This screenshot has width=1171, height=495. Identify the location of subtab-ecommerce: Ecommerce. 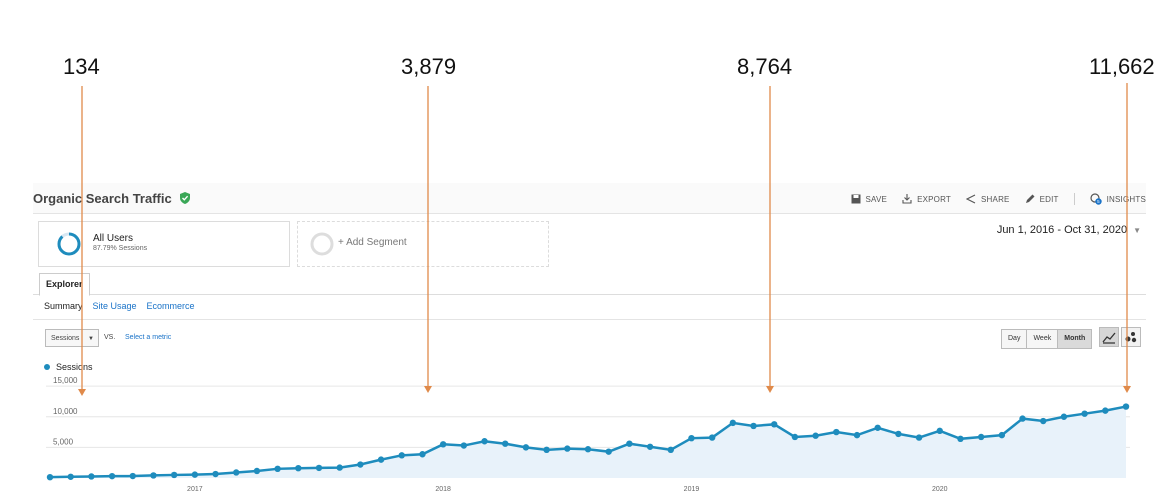
(170, 306).